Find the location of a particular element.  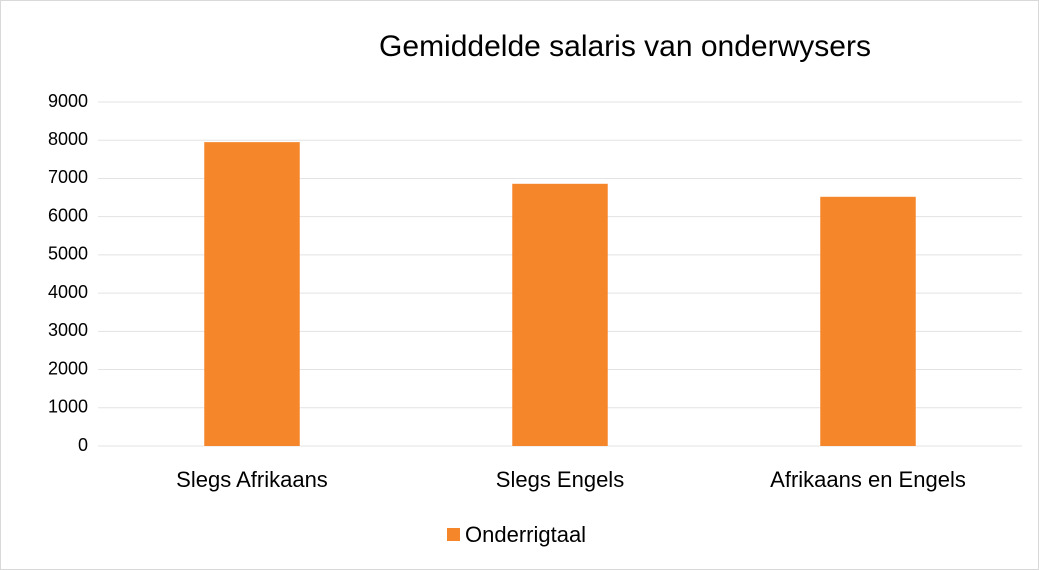

y-tick-label: 4000 is located at coordinates (68, 292).